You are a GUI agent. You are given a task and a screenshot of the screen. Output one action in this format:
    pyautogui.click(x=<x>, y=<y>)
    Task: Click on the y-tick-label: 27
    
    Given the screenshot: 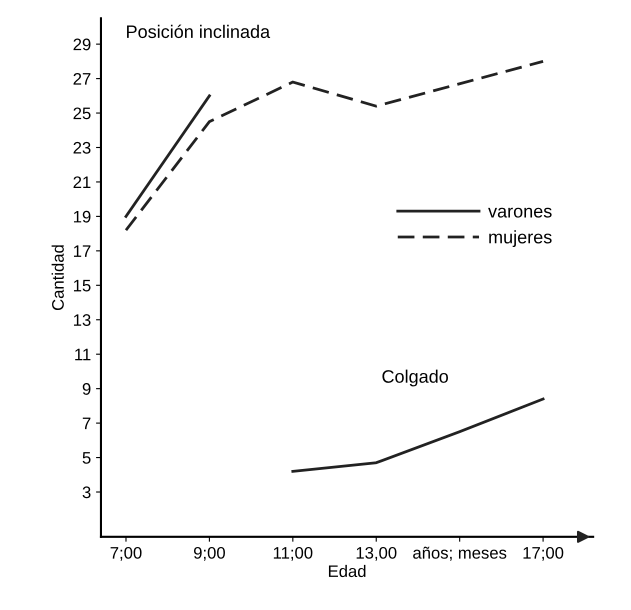 What is the action you would take?
    pyautogui.click(x=82, y=78)
    